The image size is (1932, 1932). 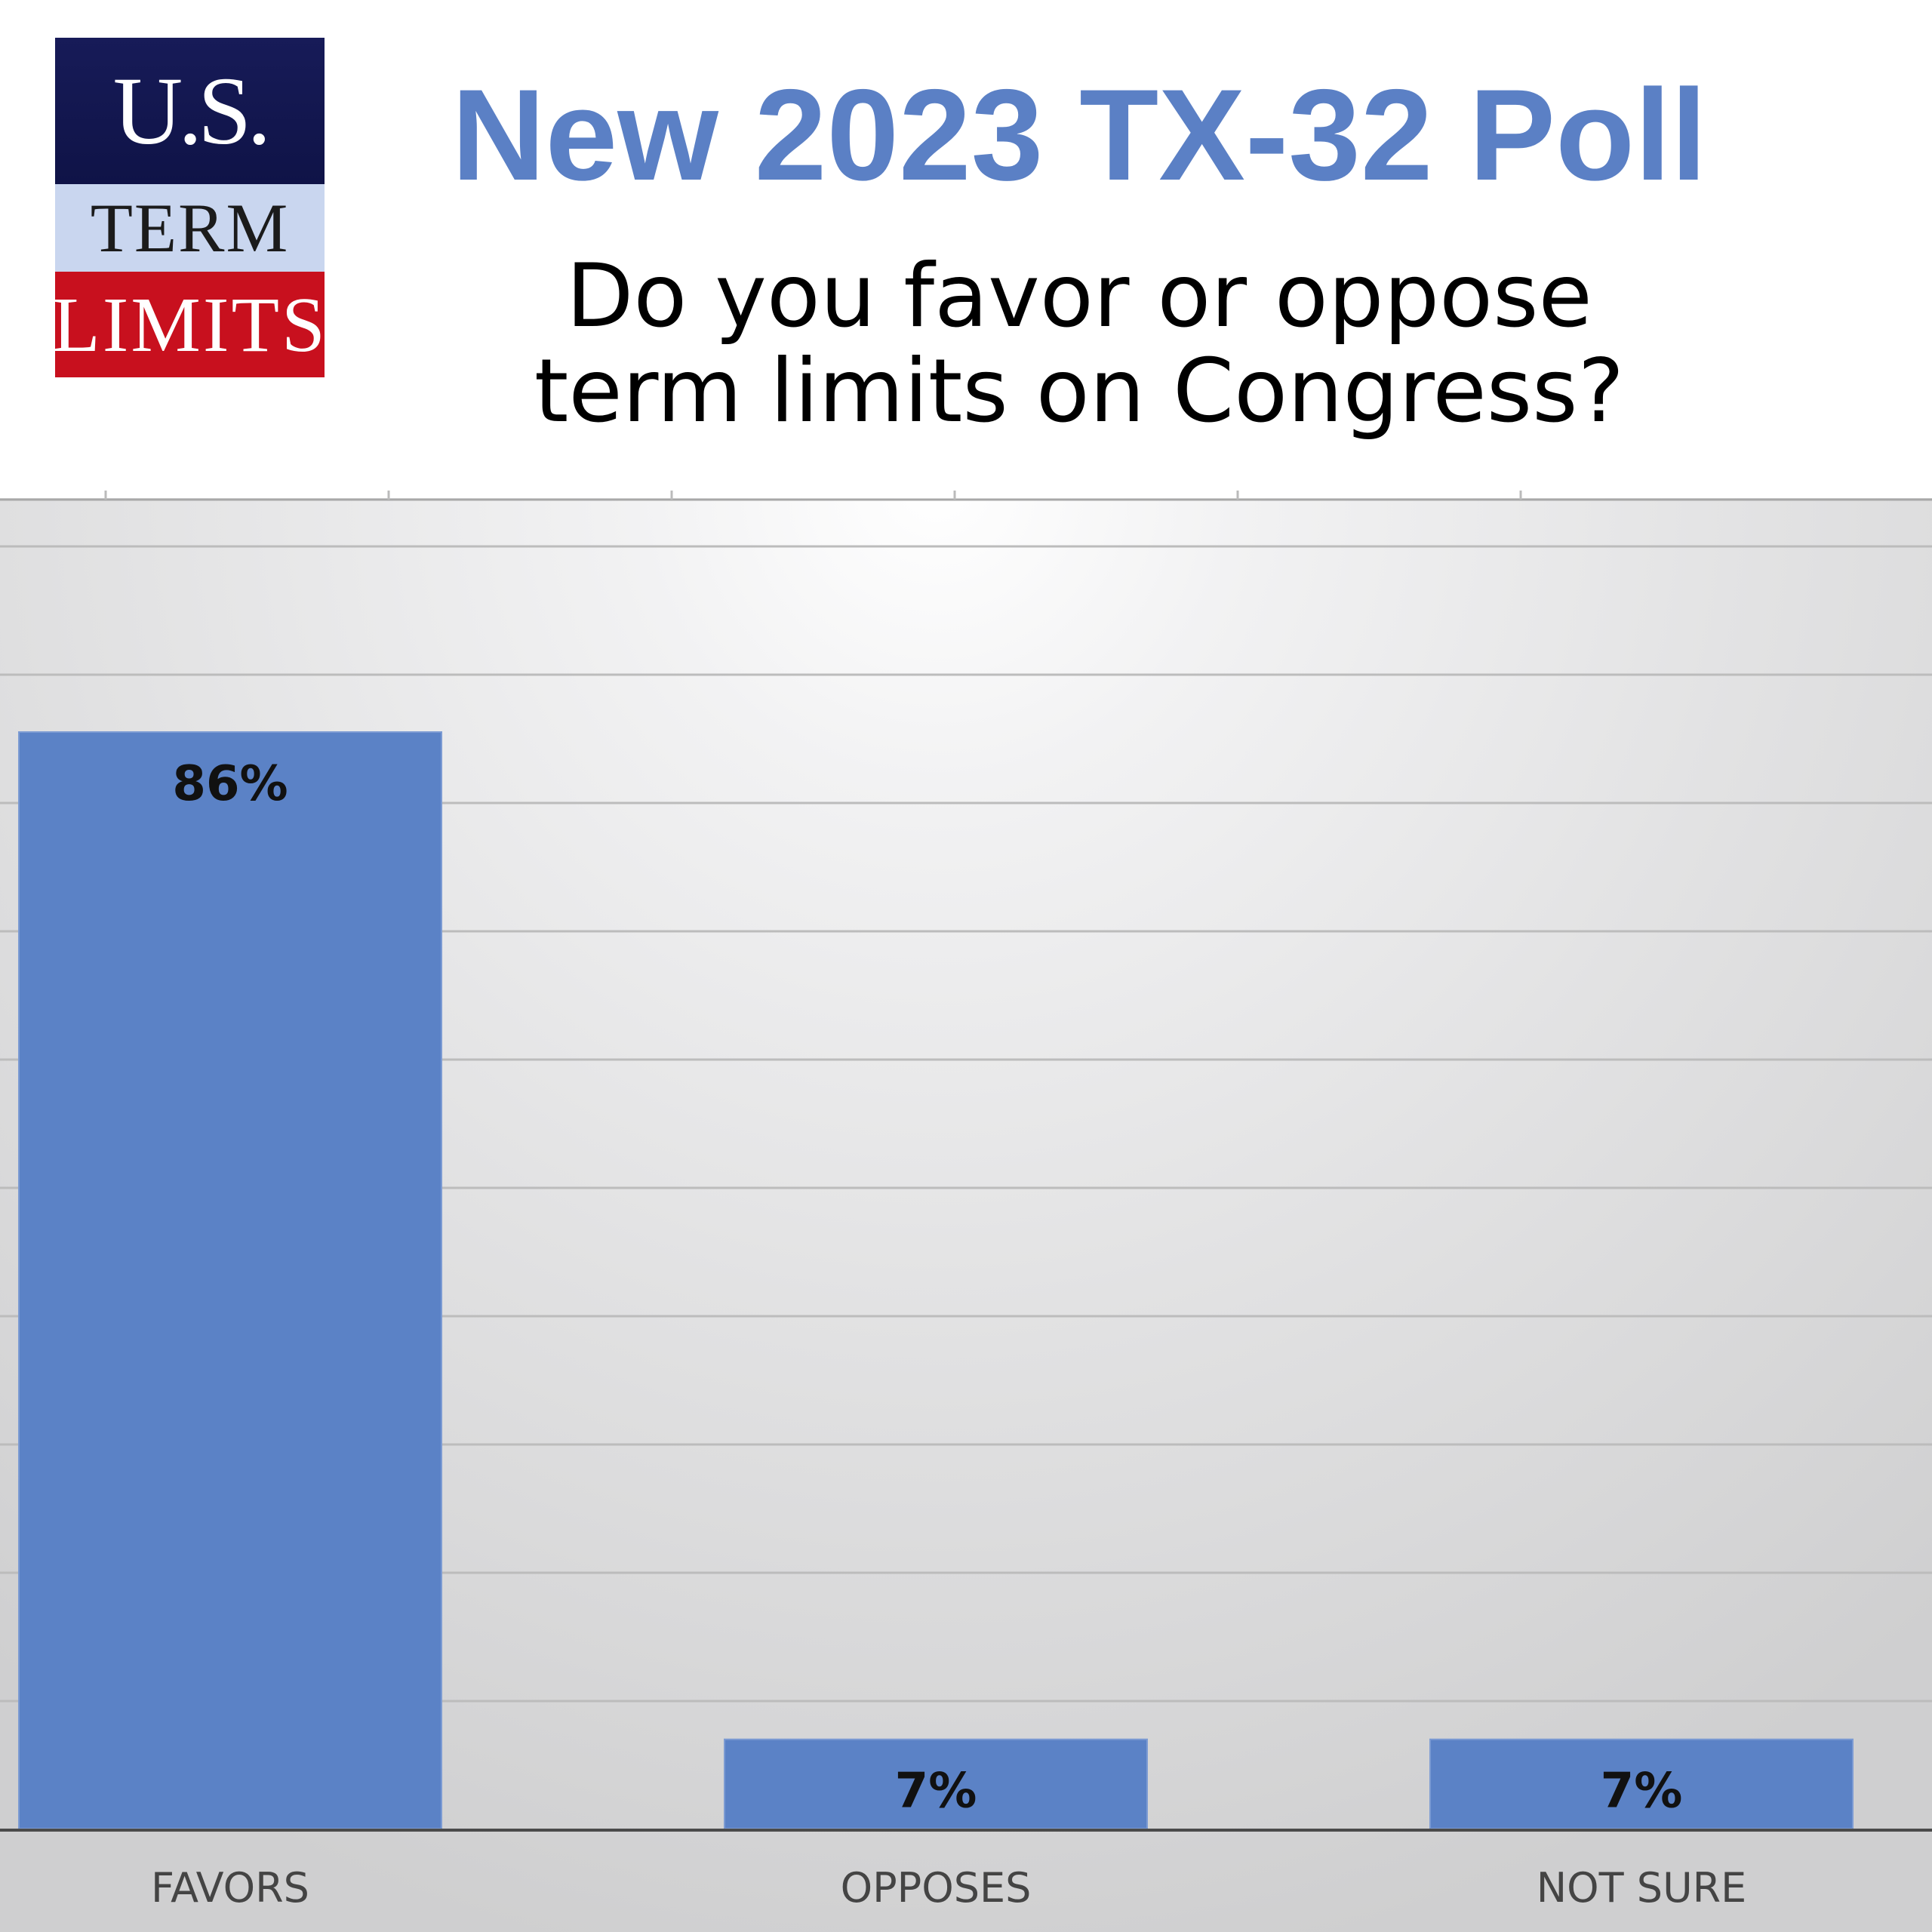 What do you see at coordinates (230, 1280) in the screenshot?
I see `bar-favors` at bounding box center [230, 1280].